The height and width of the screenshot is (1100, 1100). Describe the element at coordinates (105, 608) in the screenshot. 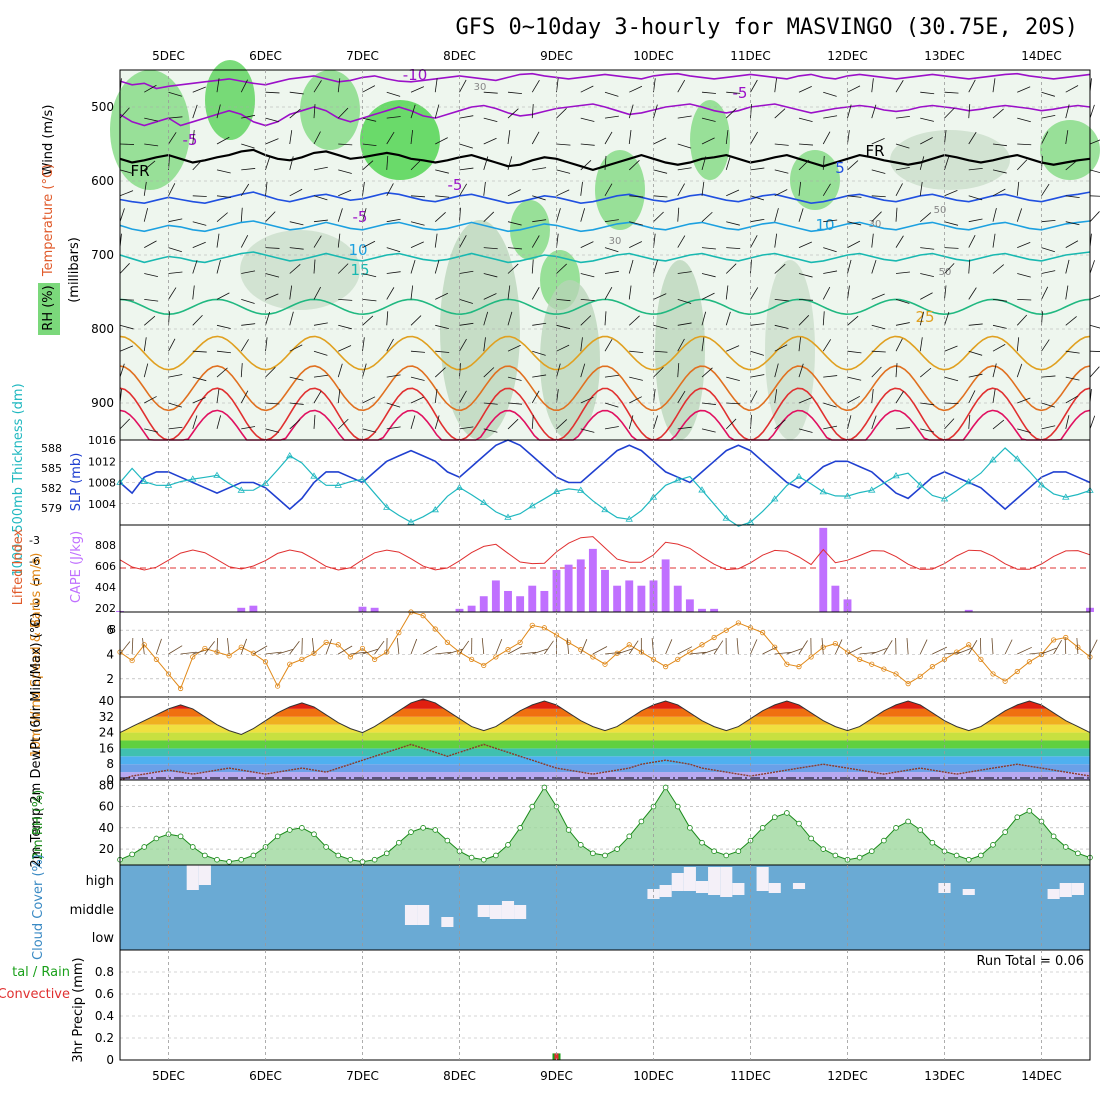

I see `cape-tick-label: 202` at that location.